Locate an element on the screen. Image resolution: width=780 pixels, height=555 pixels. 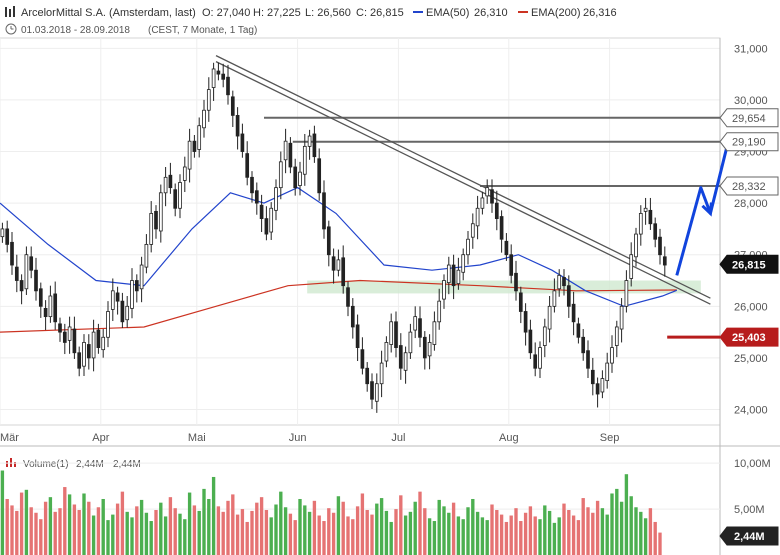
volume-header: Volume(1) 2,44M 2,44M is located at coordinates (73, 464).